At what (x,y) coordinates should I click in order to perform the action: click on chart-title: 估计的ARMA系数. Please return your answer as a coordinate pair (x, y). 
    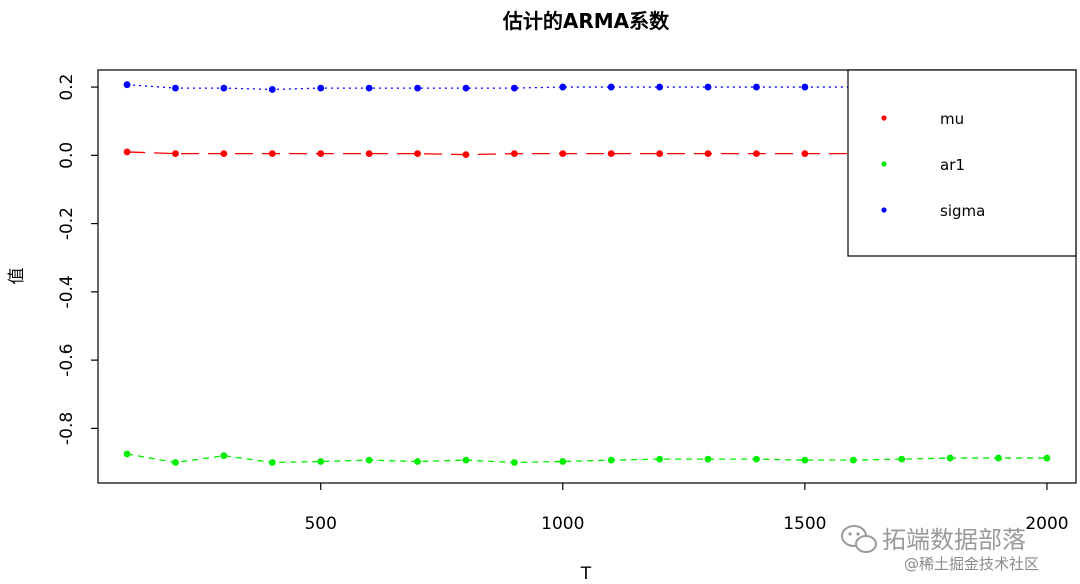
    Looking at the image, I should click on (586, 21).